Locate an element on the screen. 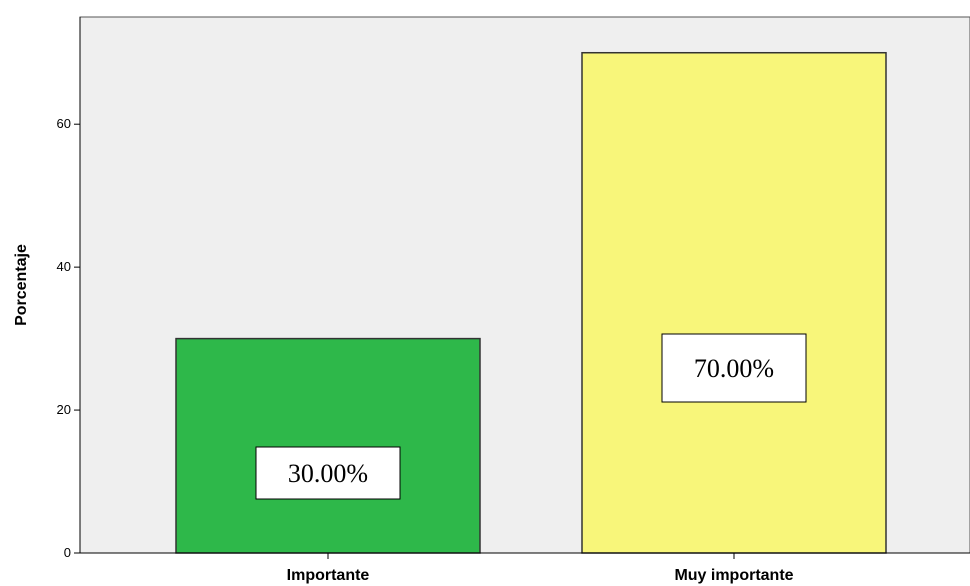 Image resolution: width=970 pixels, height=586 pixels. y-tick-label: 0 is located at coordinates (67, 552).